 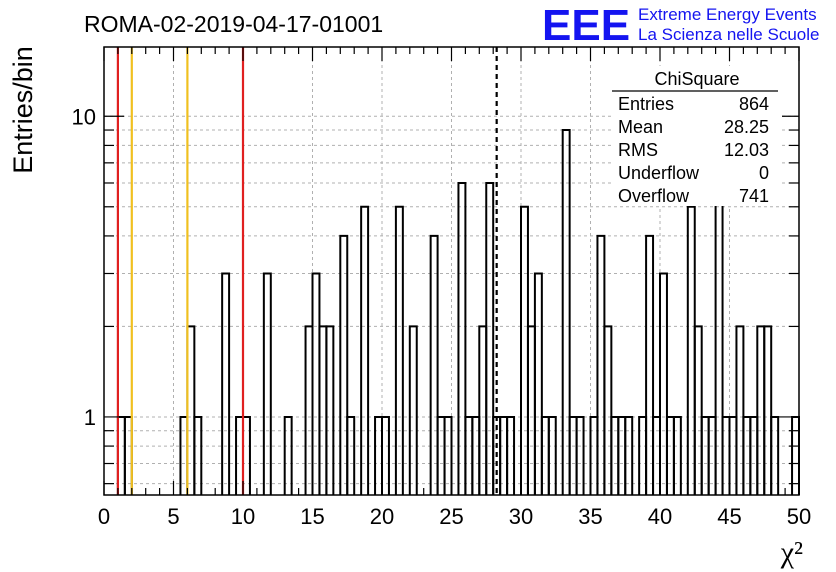 I want to click on y-tick-label: 10, so click(x=84, y=116).